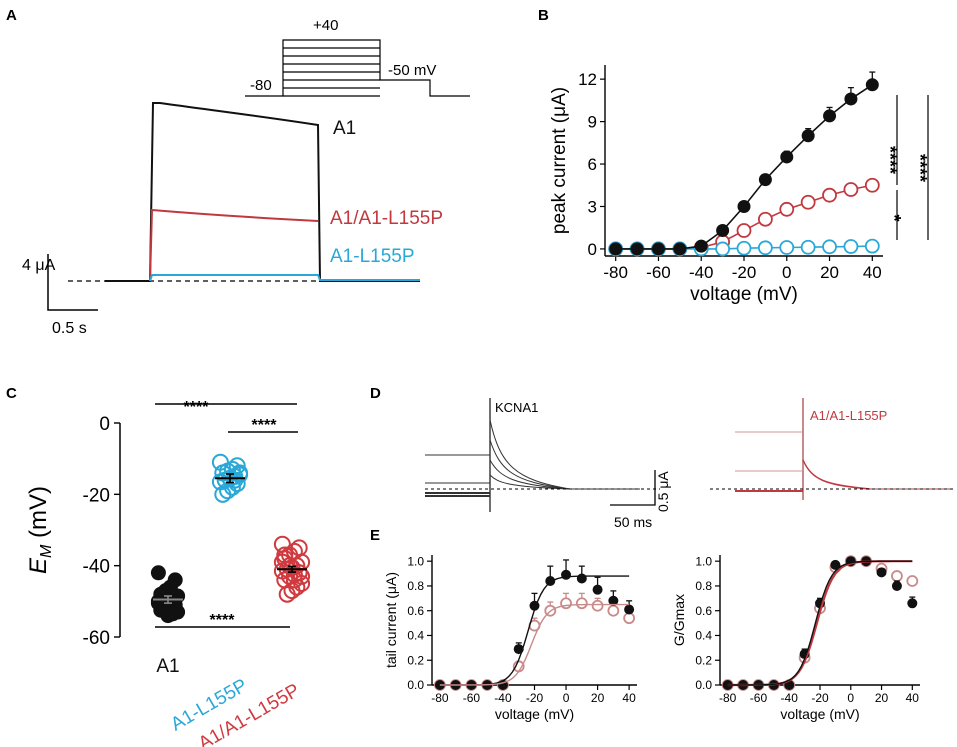 This screenshot has height=747, width=957. Describe the element at coordinates (633, 488) in the screenshot. I see `scale-bar-d` at that location.